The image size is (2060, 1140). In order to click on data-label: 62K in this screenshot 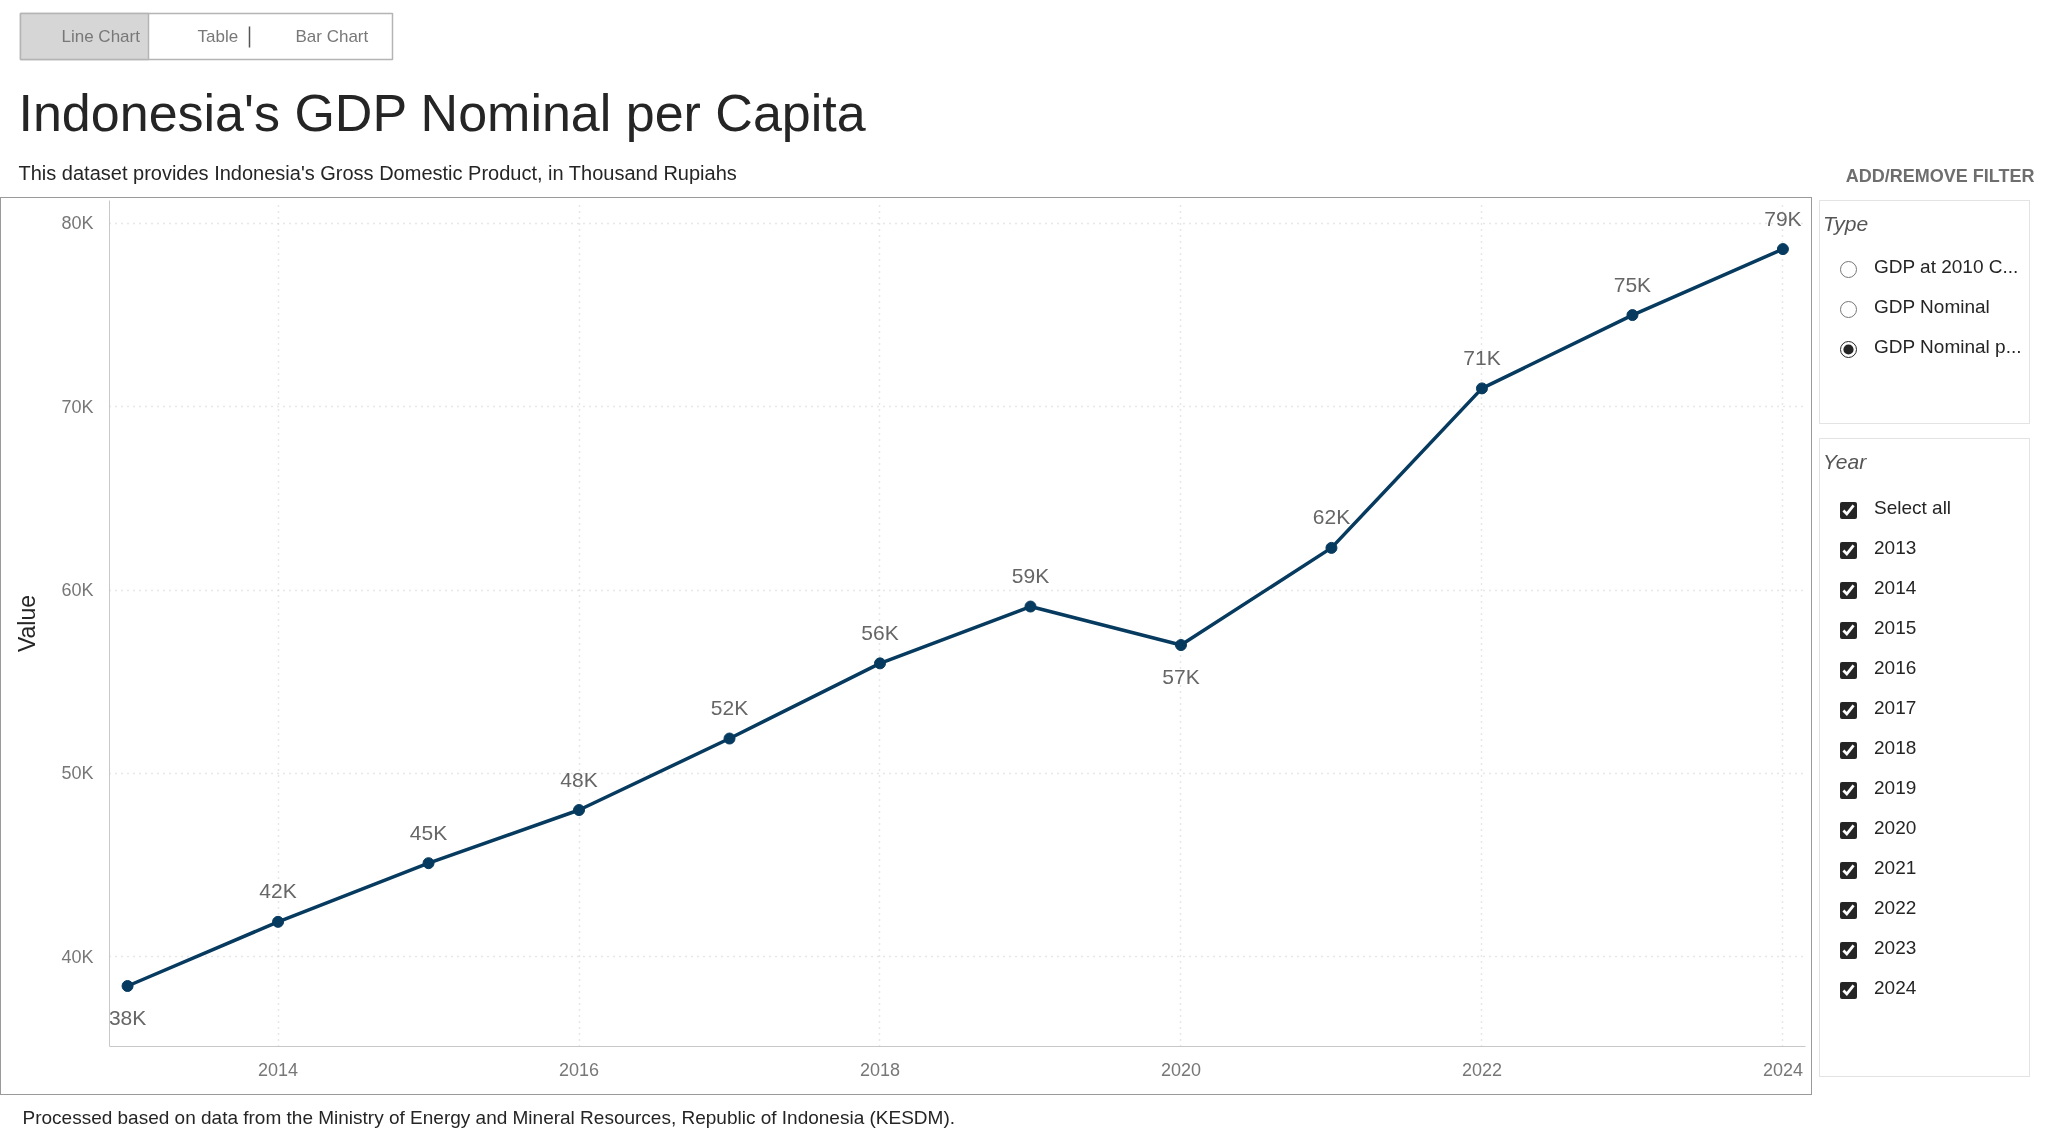, I will do `click(1331, 517)`.